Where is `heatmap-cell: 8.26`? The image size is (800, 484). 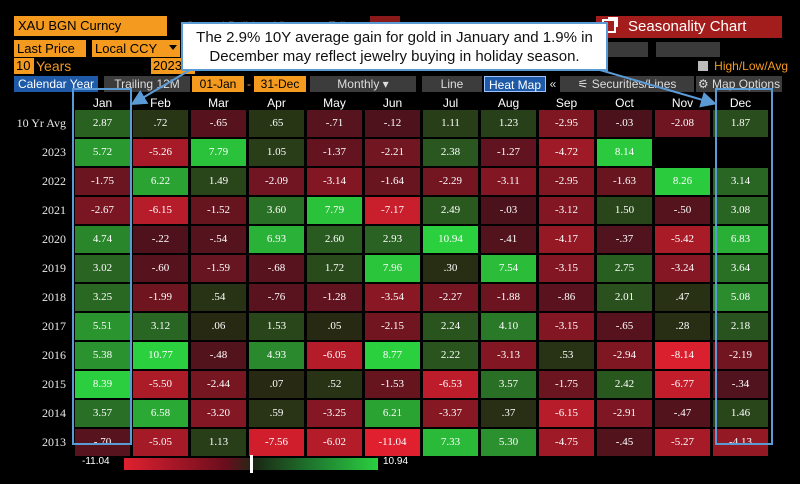
heatmap-cell: 8.26 is located at coordinates (682, 181).